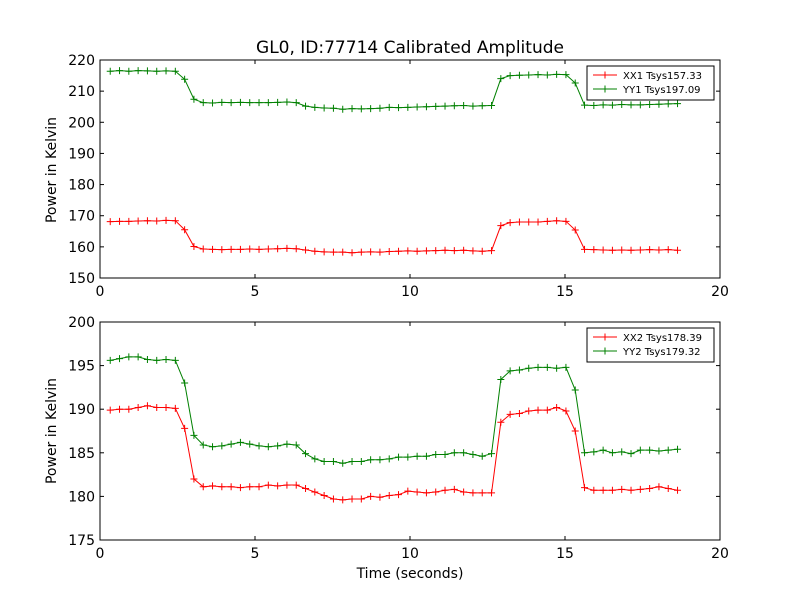 The height and width of the screenshot is (600, 800). I want to click on bottom-x-tick-label: 20, so click(720, 554).